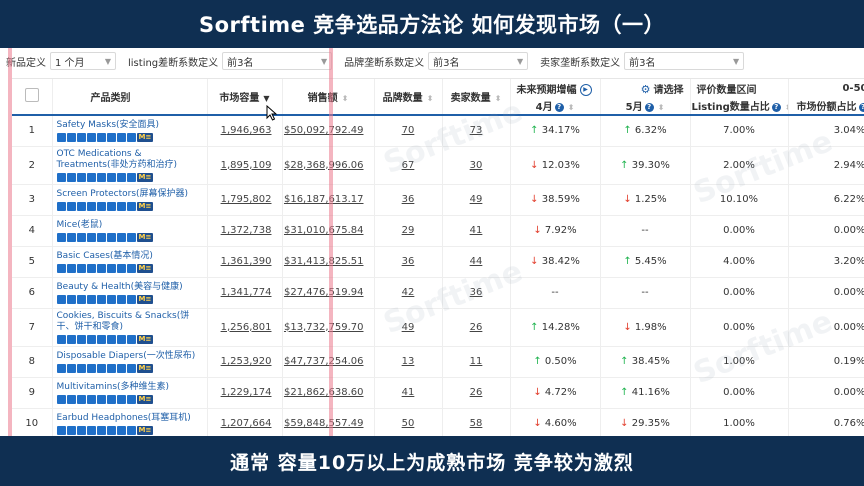 The image size is (864, 486). Describe the element at coordinates (246, 361) in the screenshot. I see `capacity-link: 1,253,920` at that location.